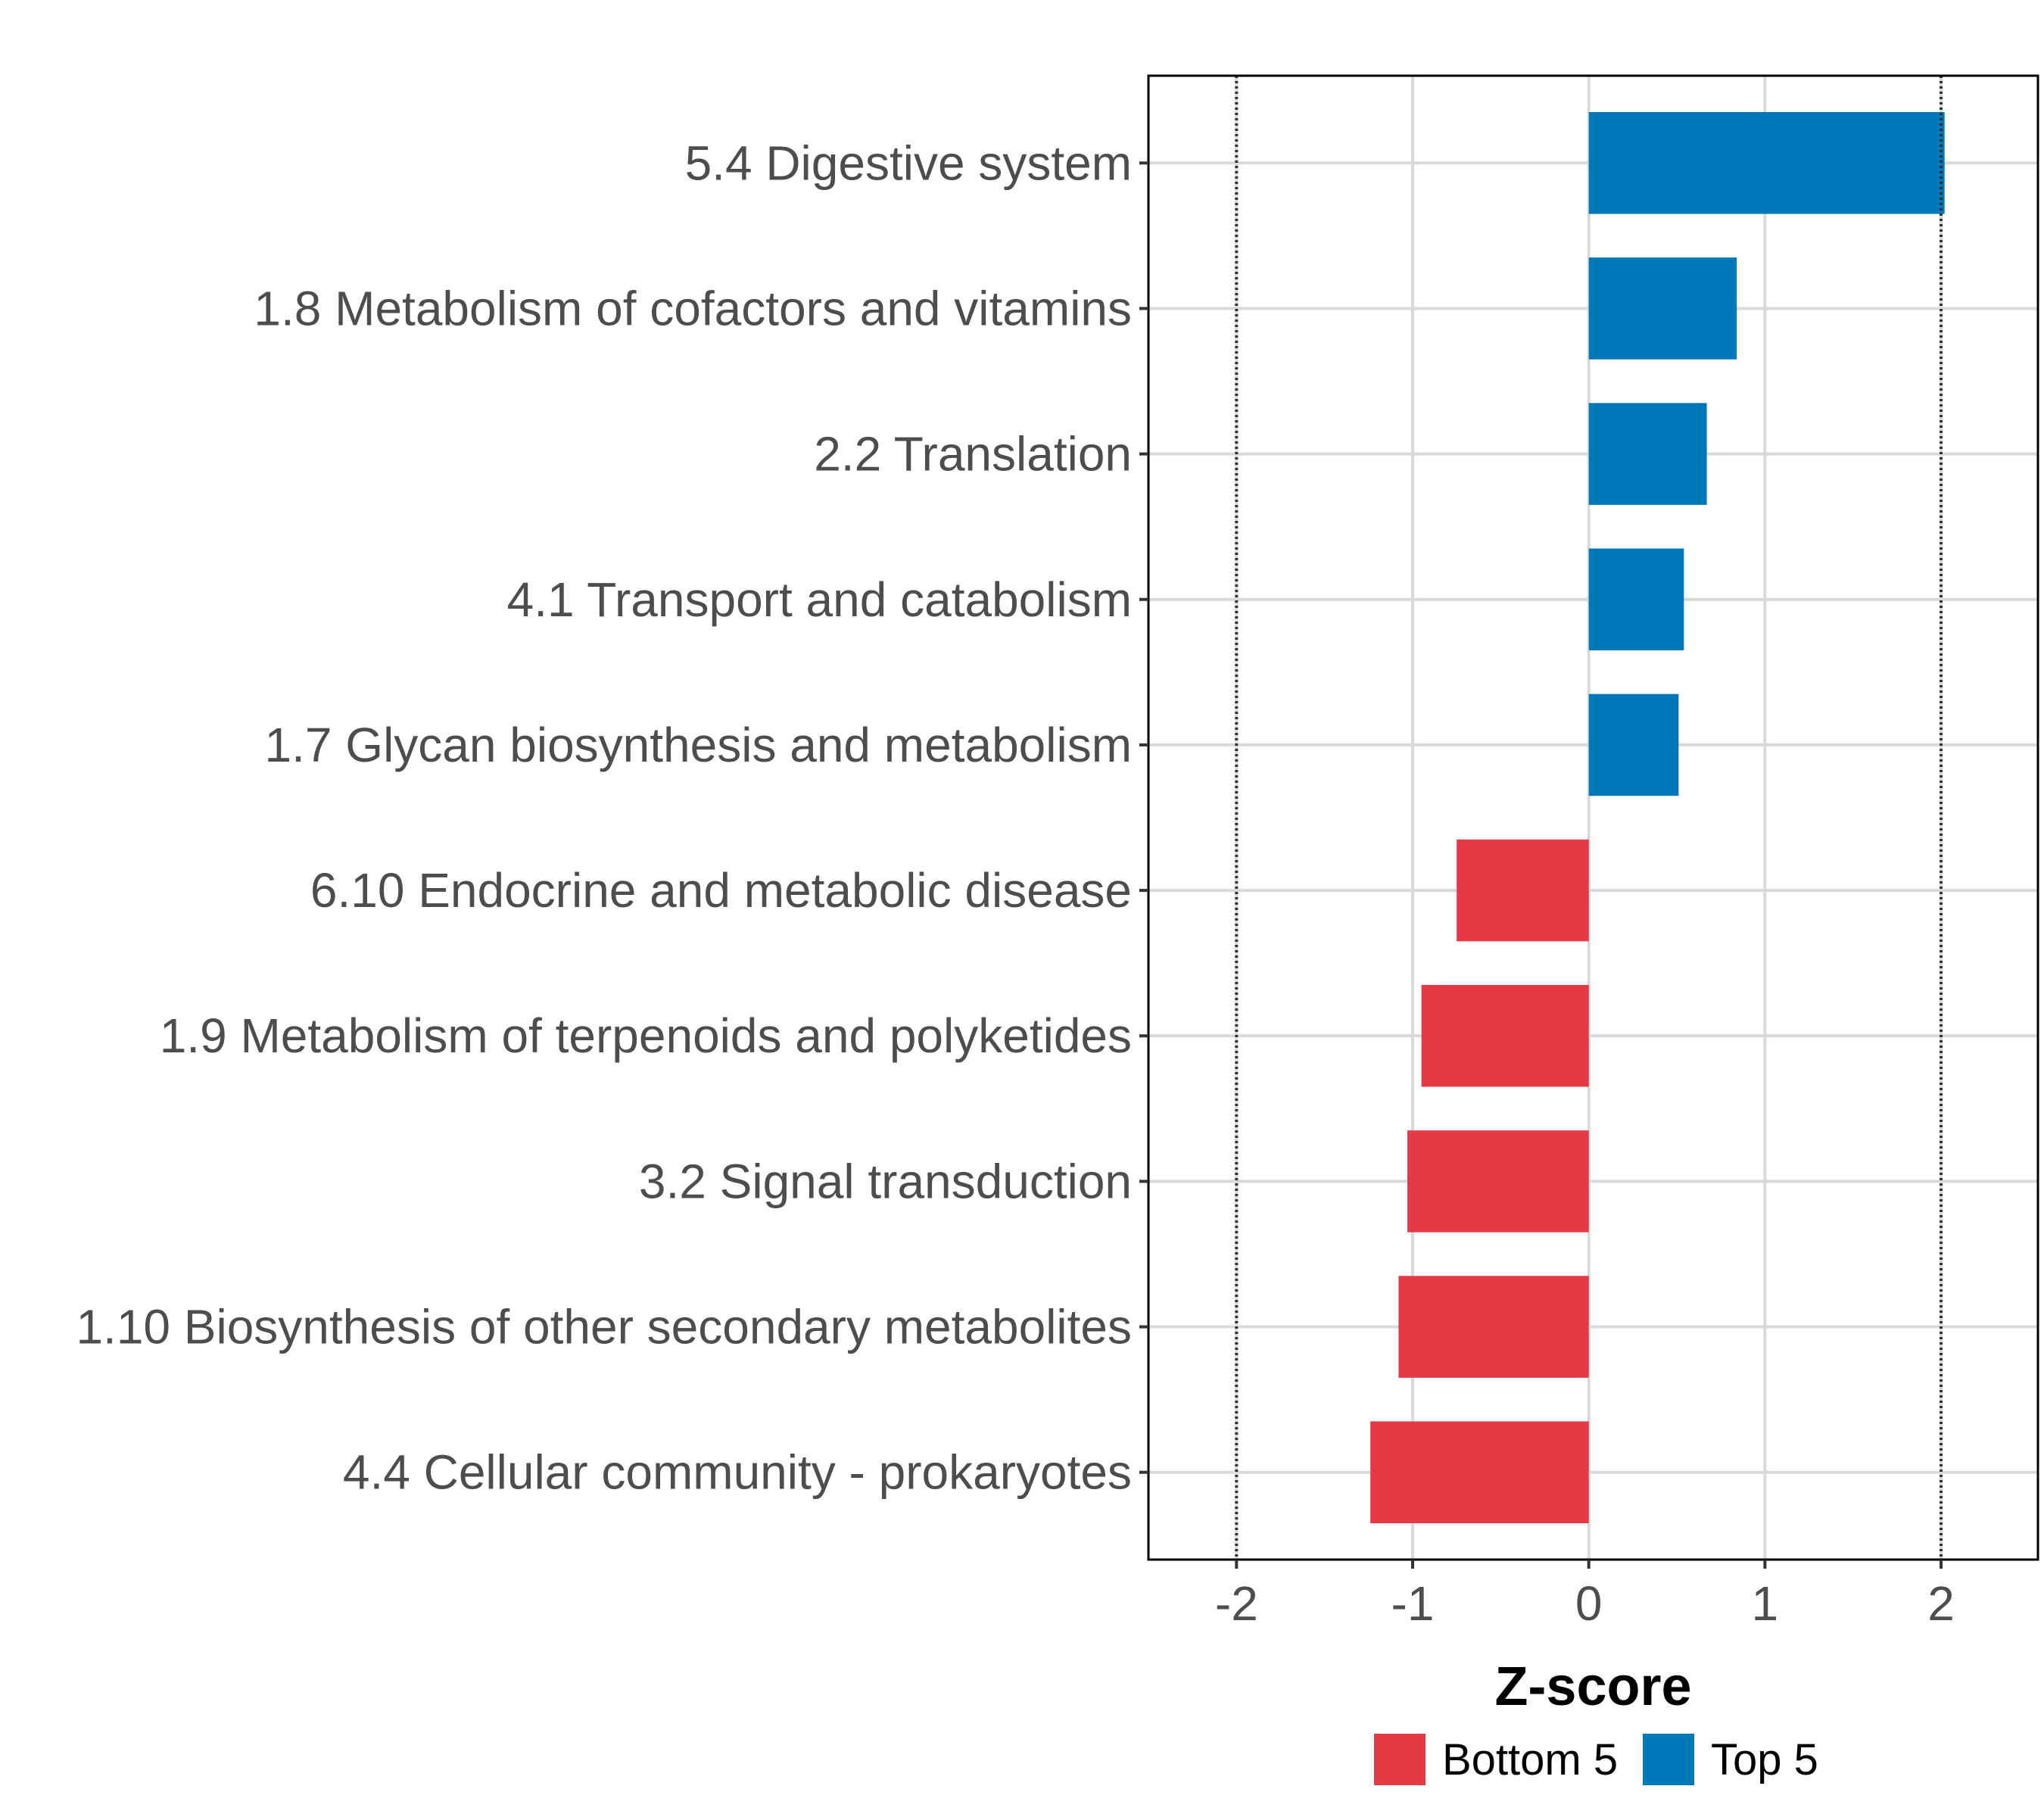 Image resolution: width=2044 pixels, height=1817 pixels. Describe the element at coordinates (1589, 1603) in the screenshot. I see `x-tick-label: 0` at that location.